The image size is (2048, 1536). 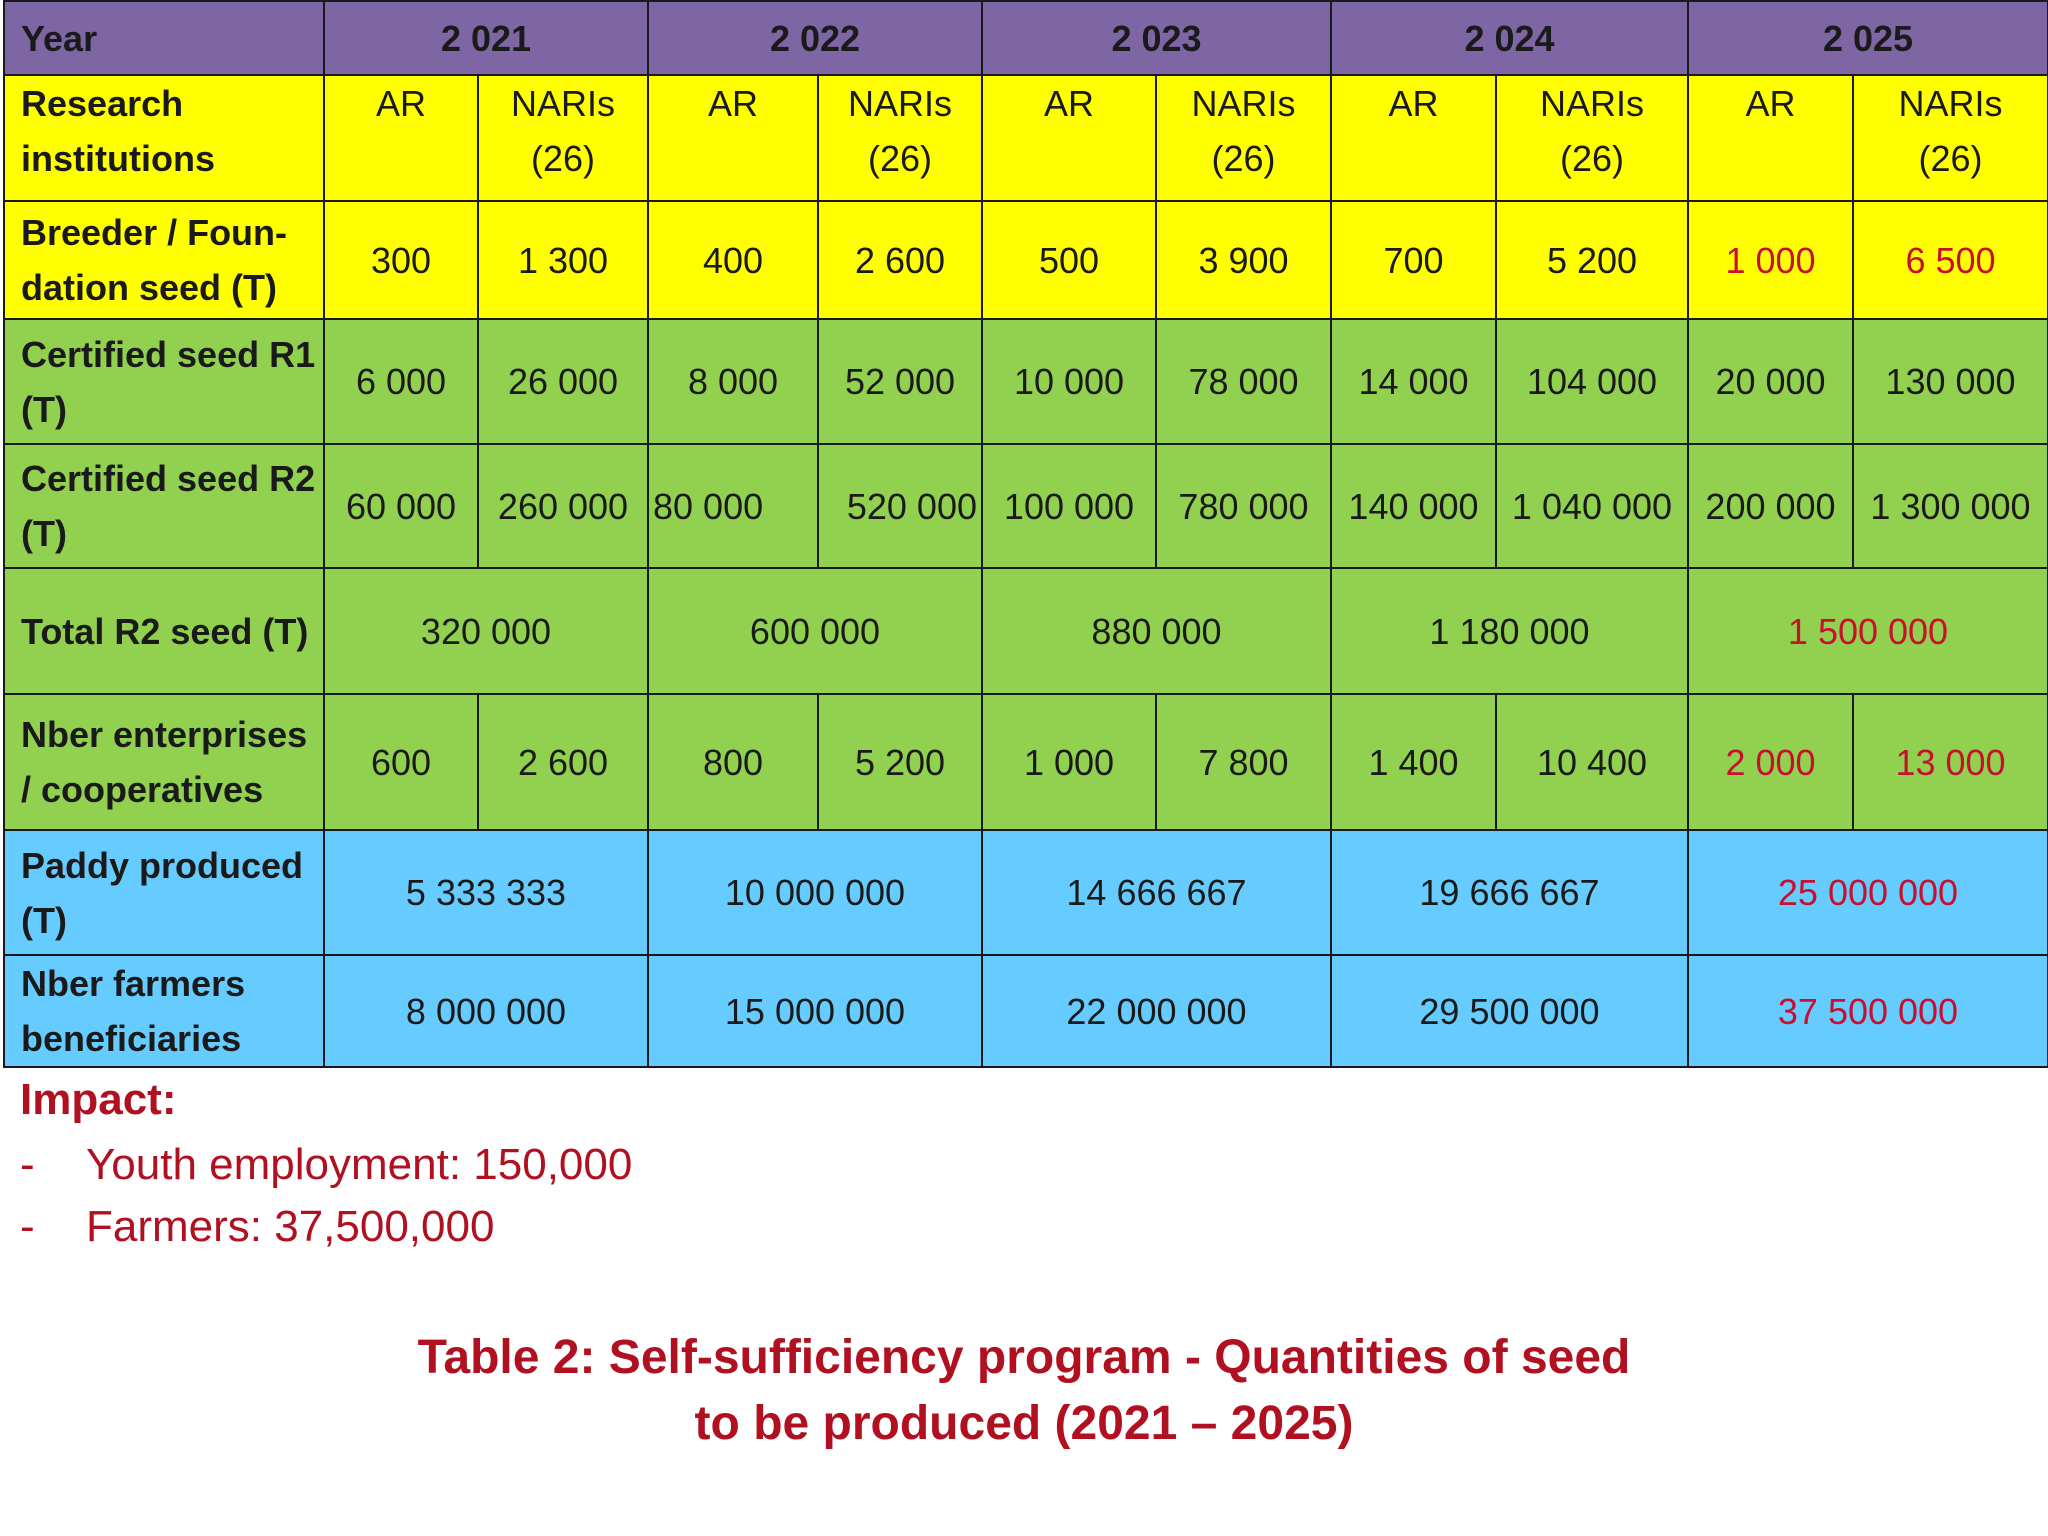 I want to click on year-2021: 2 021, so click(x=486, y=38).